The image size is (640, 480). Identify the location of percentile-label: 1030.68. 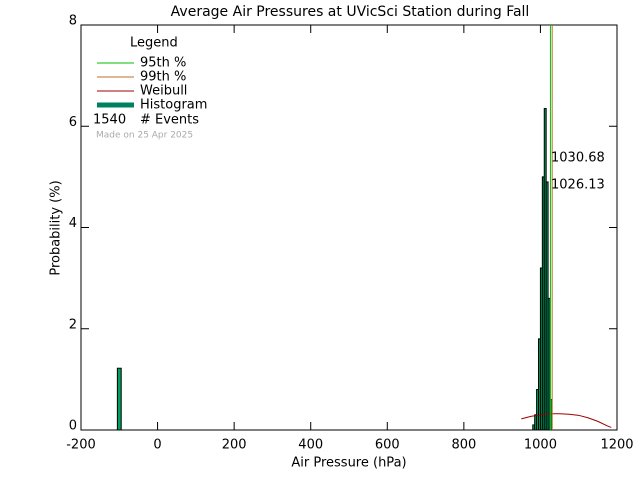
(578, 158).